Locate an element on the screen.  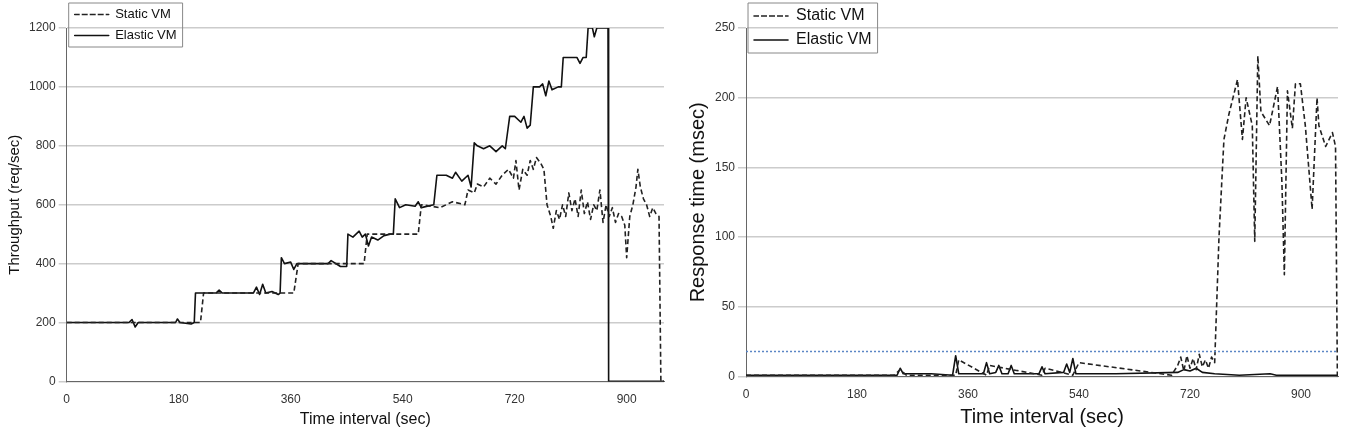
y-tick-label: 100 is located at coordinates (725, 236).